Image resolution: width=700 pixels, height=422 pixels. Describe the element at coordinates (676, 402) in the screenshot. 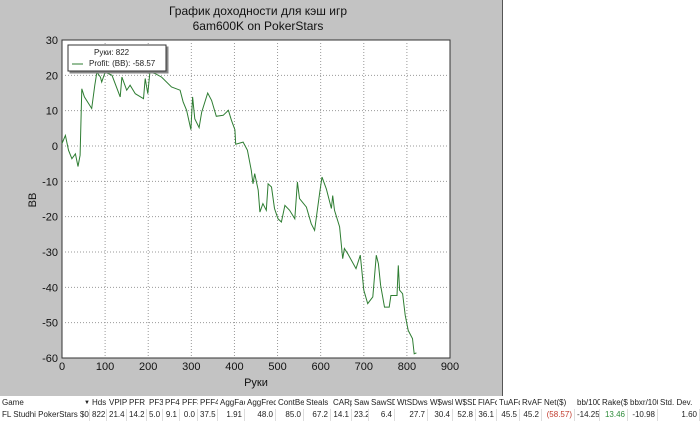

I see `column-header-std-dev: Std. Dev.` at that location.